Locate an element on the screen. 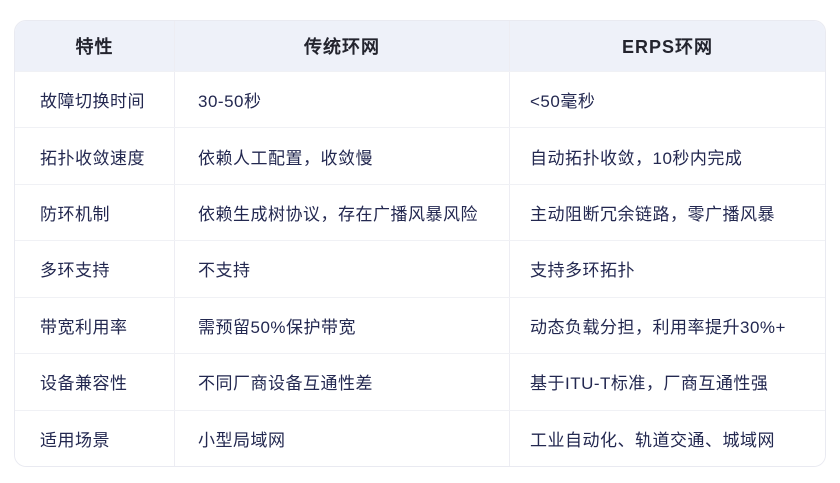 The width and height of the screenshot is (840, 483). column-header-traditional-ring: 传统环网 is located at coordinates (341, 46).